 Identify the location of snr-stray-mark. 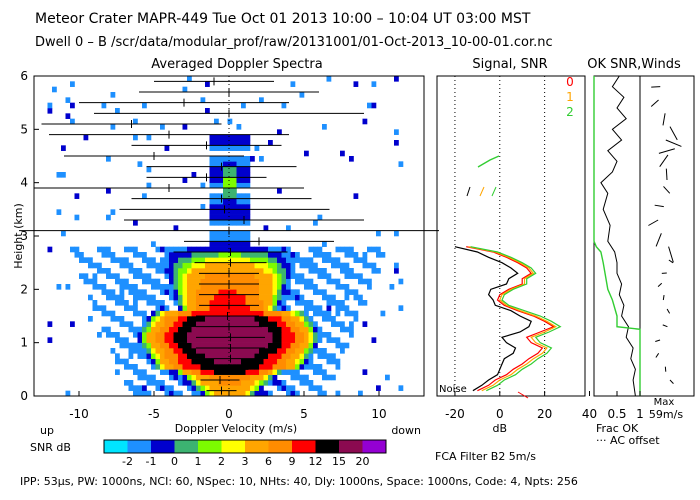
(488, 161).